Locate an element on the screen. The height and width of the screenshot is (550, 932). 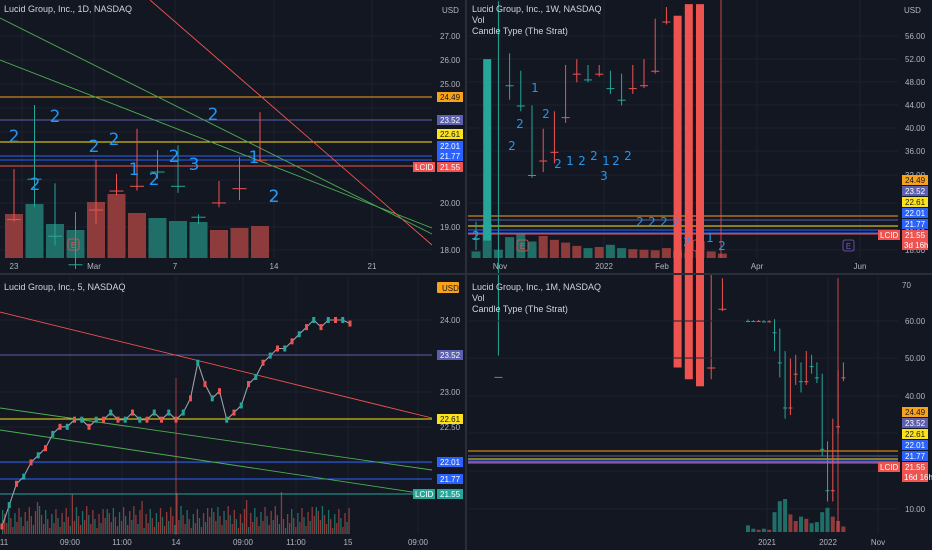
earnings-marker-future: E is located at coordinates (848, 245).